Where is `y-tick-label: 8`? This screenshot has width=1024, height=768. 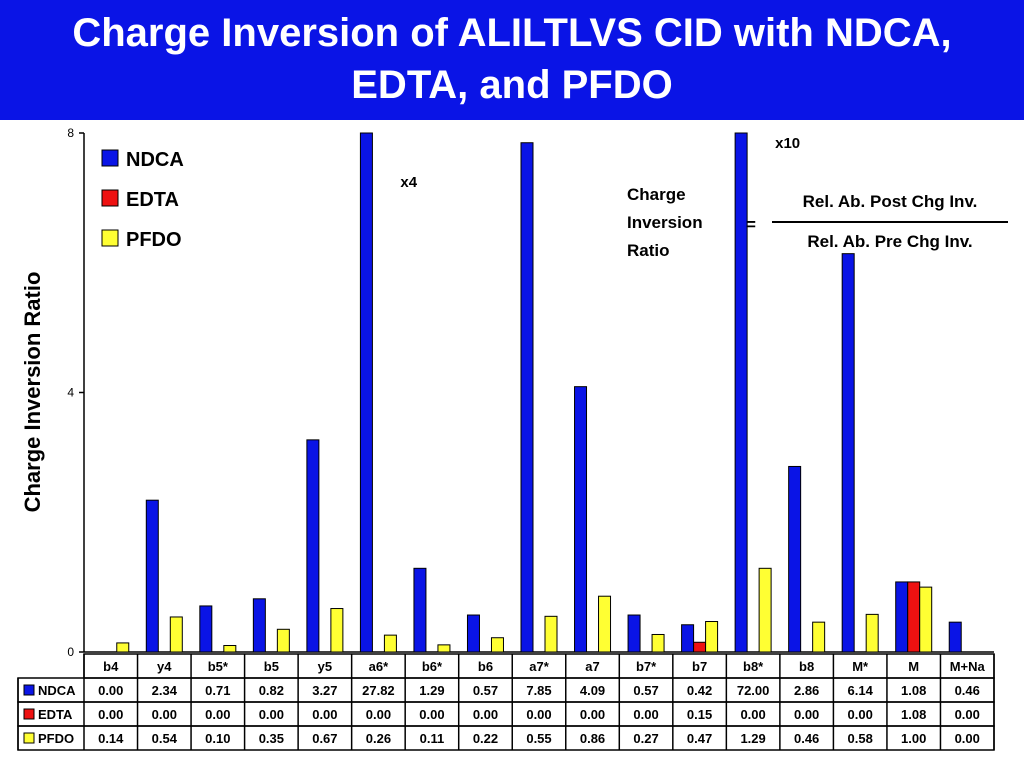
y-tick-label: 8 is located at coordinates (70, 133).